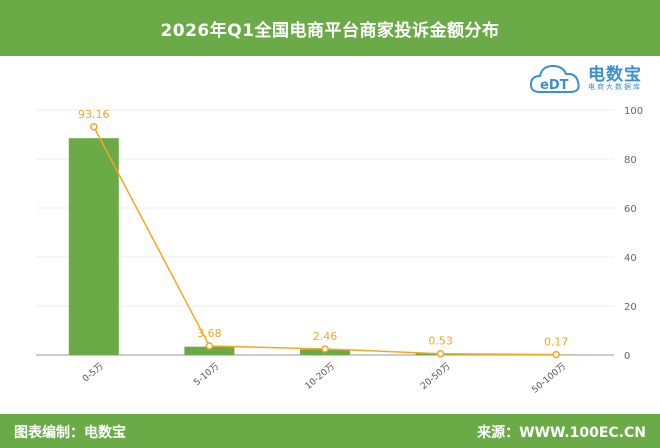  Describe the element at coordinates (630, 160) in the screenshot. I see `y-tick-label: 80` at that location.